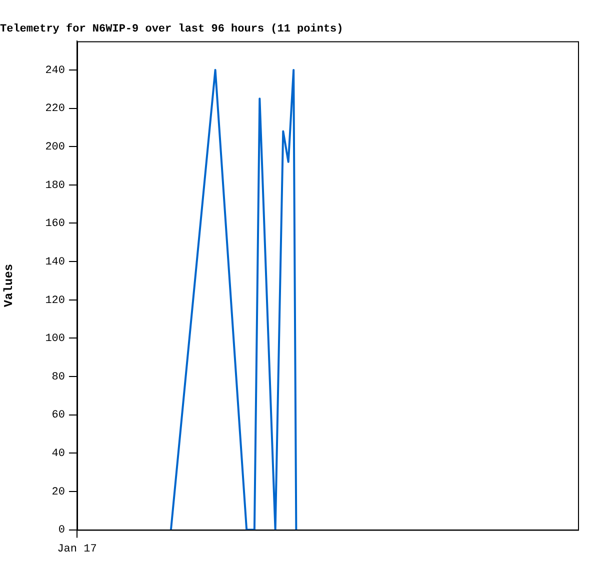  Describe the element at coordinates (55, 70) in the screenshot. I see `y-tick-label: 240` at that location.